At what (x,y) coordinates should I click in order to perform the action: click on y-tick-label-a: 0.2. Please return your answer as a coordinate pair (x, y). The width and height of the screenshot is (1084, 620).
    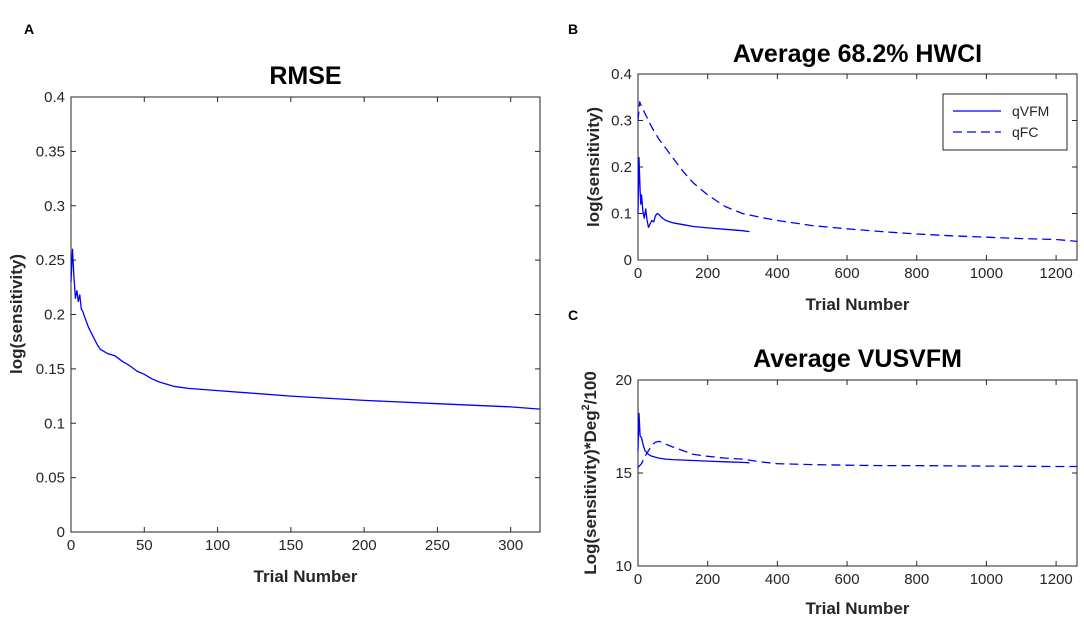
    Looking at the image, I should click on (54, 315).